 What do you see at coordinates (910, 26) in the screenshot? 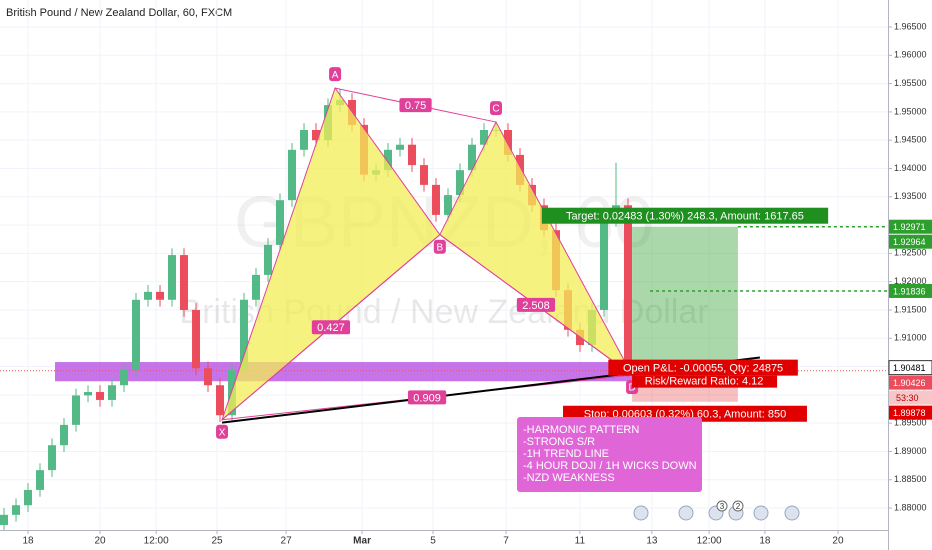
I see `y-tick-label: 1.96500` at bounding box center [910, 26].